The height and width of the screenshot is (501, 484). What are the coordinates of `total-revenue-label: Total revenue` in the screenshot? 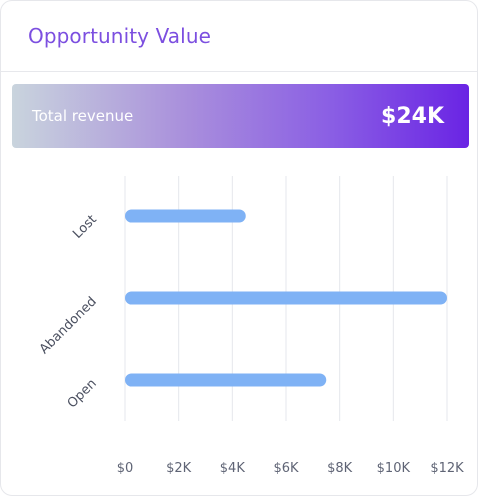 It's located at (83, 116).